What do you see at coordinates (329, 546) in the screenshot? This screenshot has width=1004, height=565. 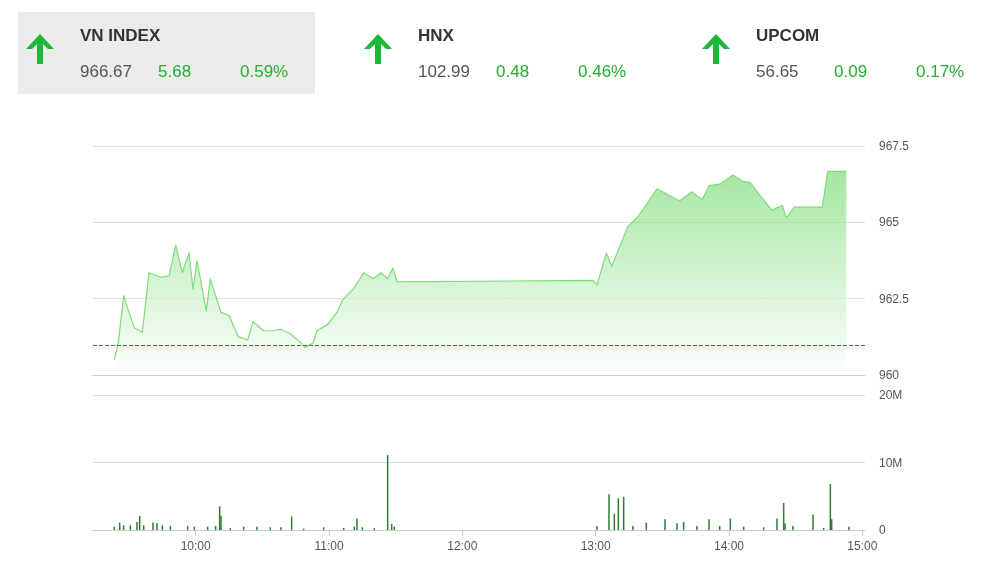 I see `x-tick-label: 11:00` at bounding box center [329, 546].